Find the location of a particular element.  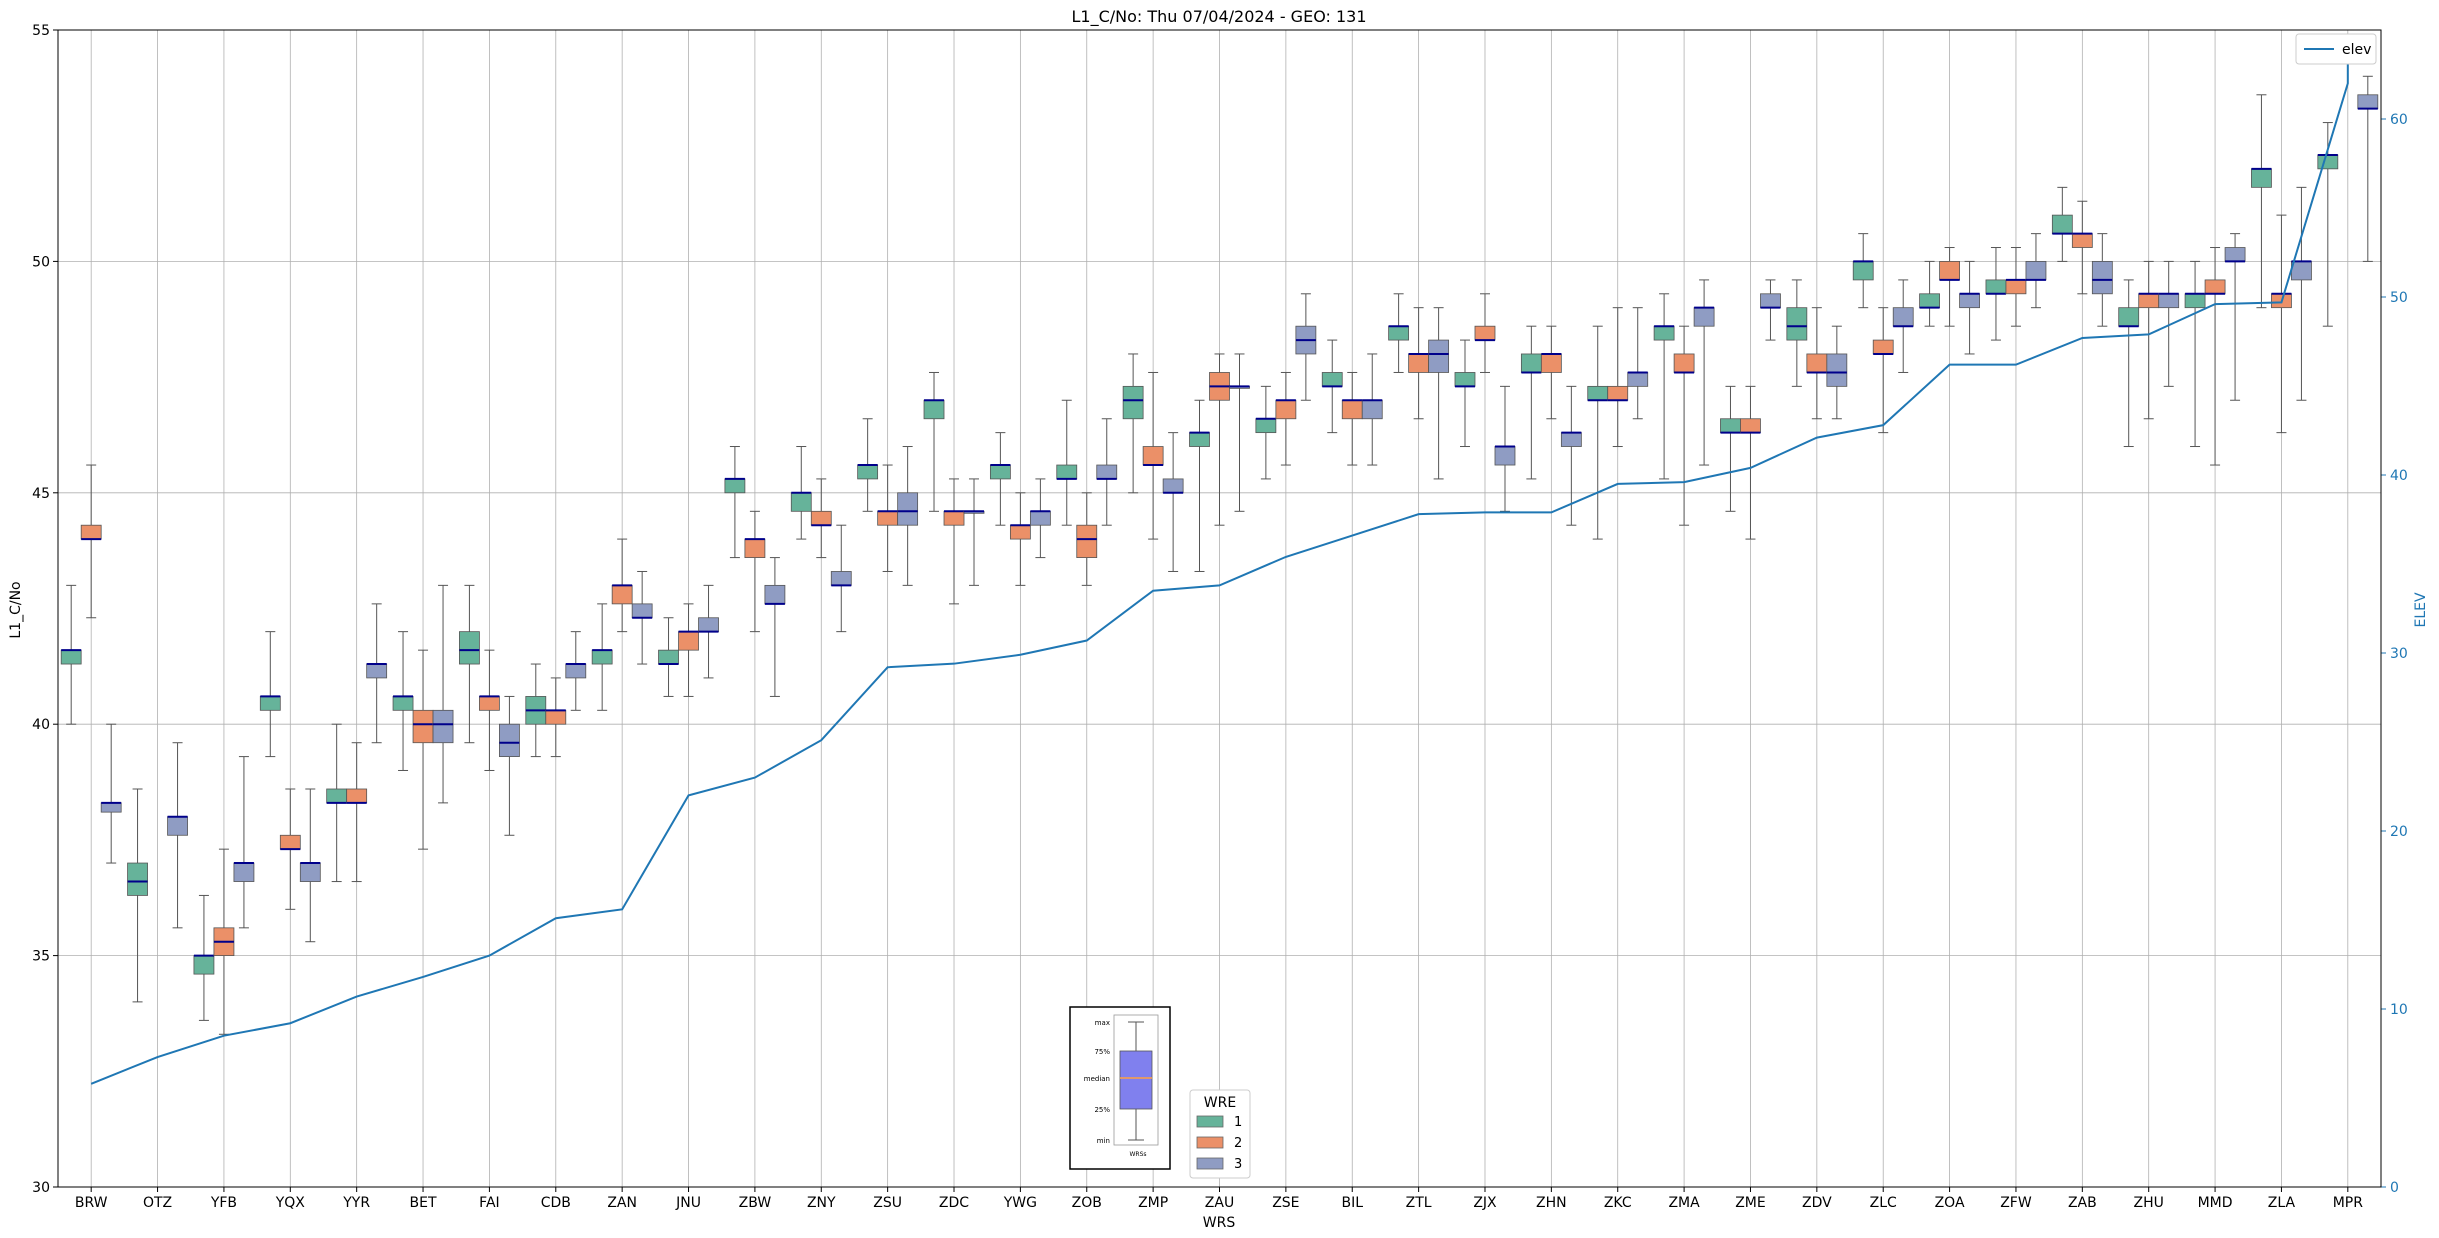

x-tick-label: ZJX is located at coordinates (1485, 1203).